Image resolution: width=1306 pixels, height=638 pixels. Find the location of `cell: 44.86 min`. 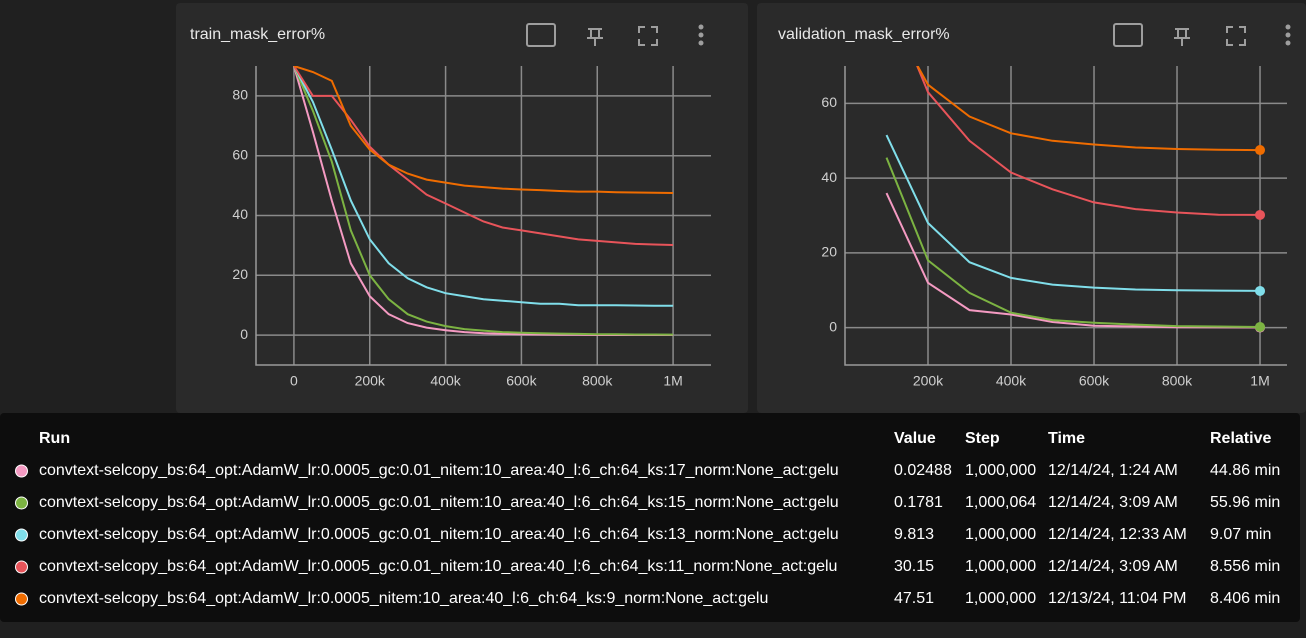

cell: 44.86 min is located at coordinates (1245, 470).